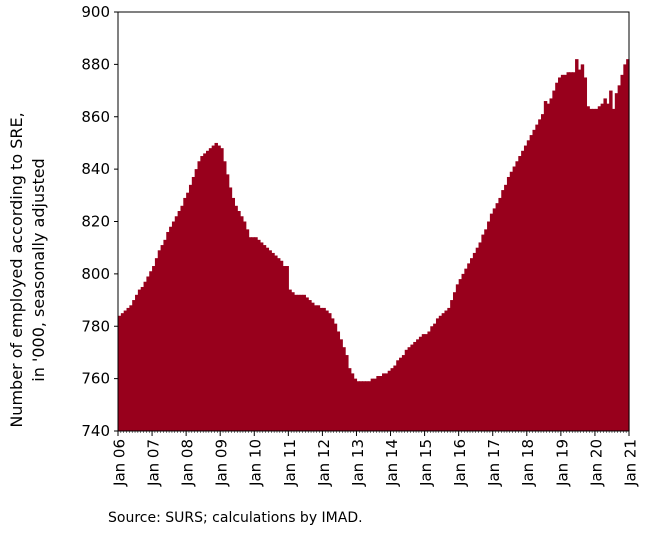 The image size is (652, 533). What do you see at coordinates (494, 463) in the screenshot?
I see `x-tick-label: Jan 17` at bounding box center [494, 463].